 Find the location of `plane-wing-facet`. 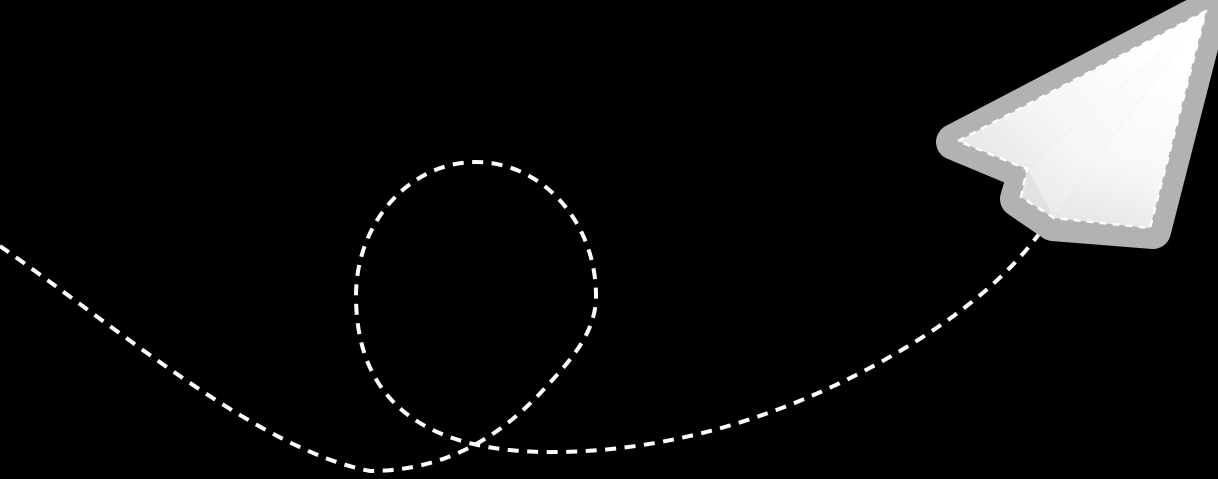

plane-wing-facet is located at coordinates (1082, 90).